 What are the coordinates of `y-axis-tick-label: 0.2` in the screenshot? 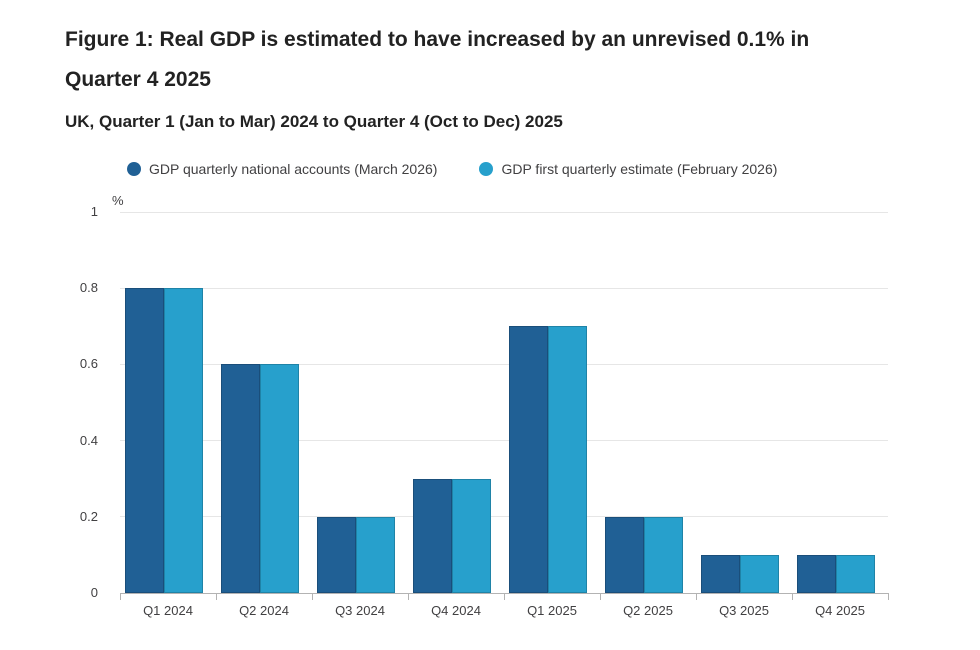 It's located at (88, 516).